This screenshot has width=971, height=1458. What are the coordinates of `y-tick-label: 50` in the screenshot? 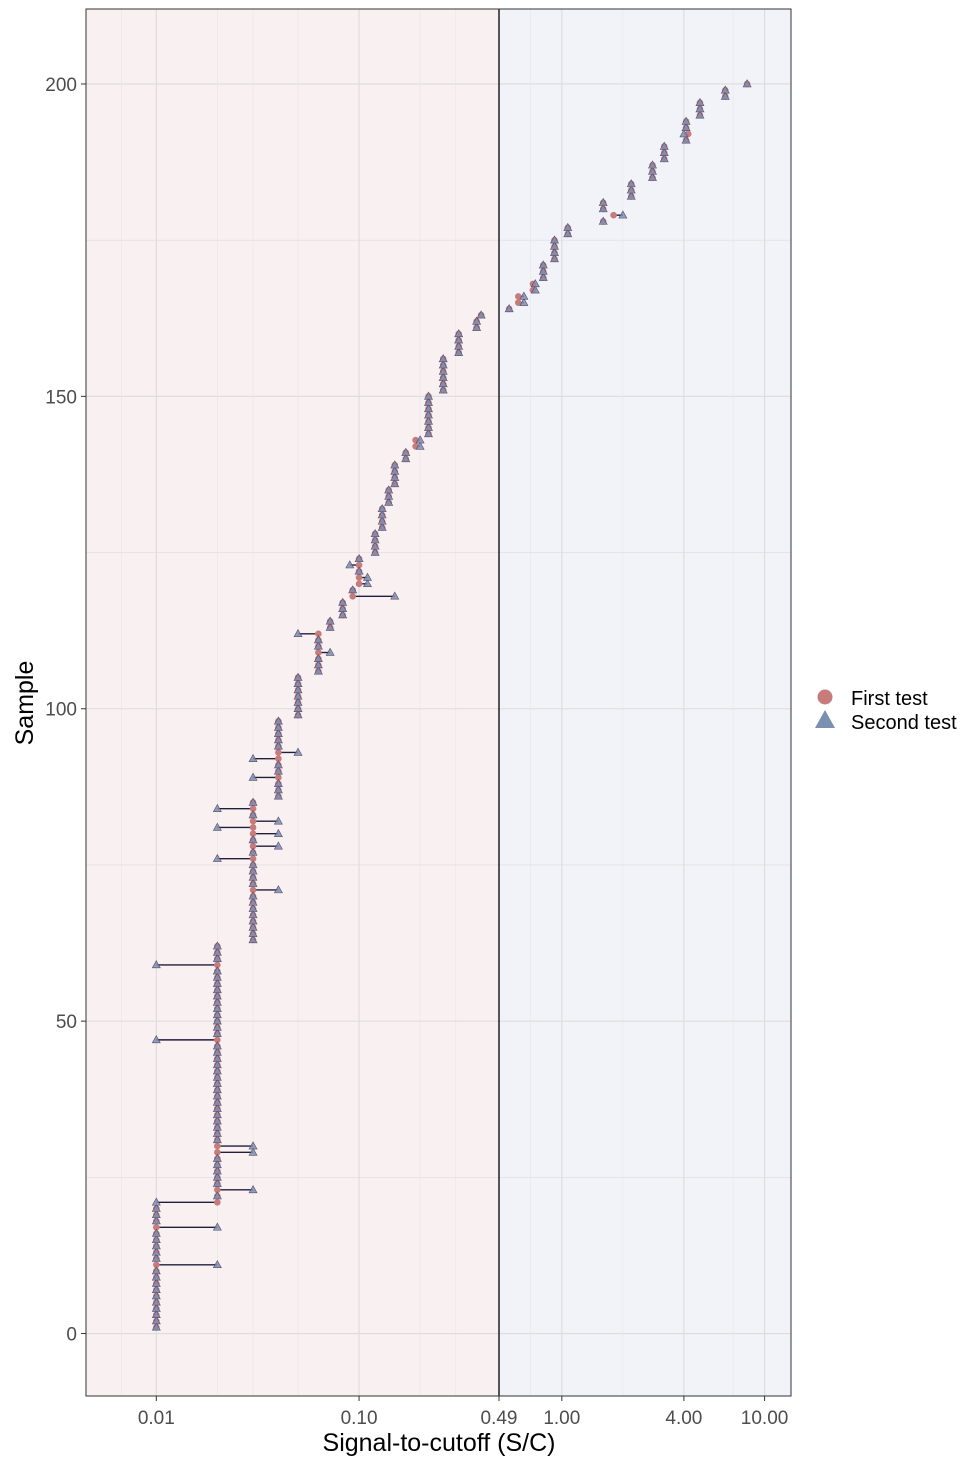 It's located at (66, 1022).